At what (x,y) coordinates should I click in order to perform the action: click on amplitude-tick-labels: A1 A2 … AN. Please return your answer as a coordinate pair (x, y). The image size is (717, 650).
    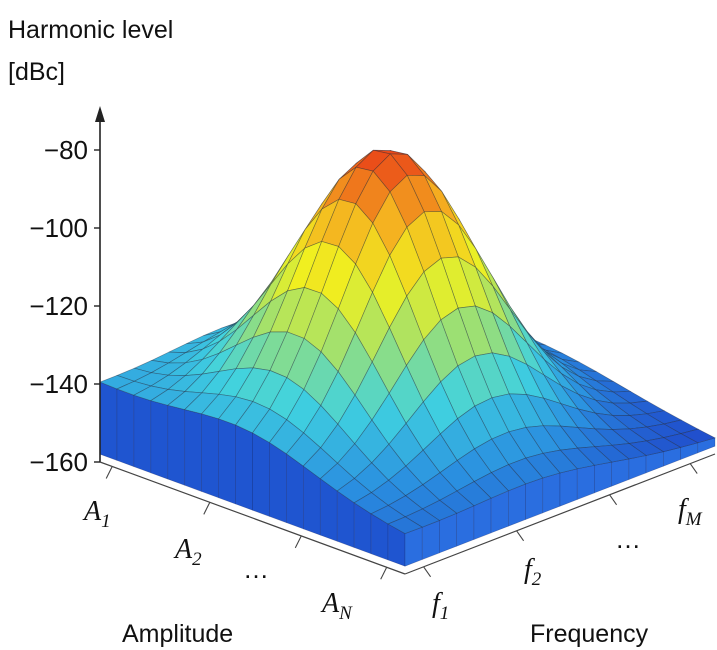
    Looking at the image, I should click on (235, 545).